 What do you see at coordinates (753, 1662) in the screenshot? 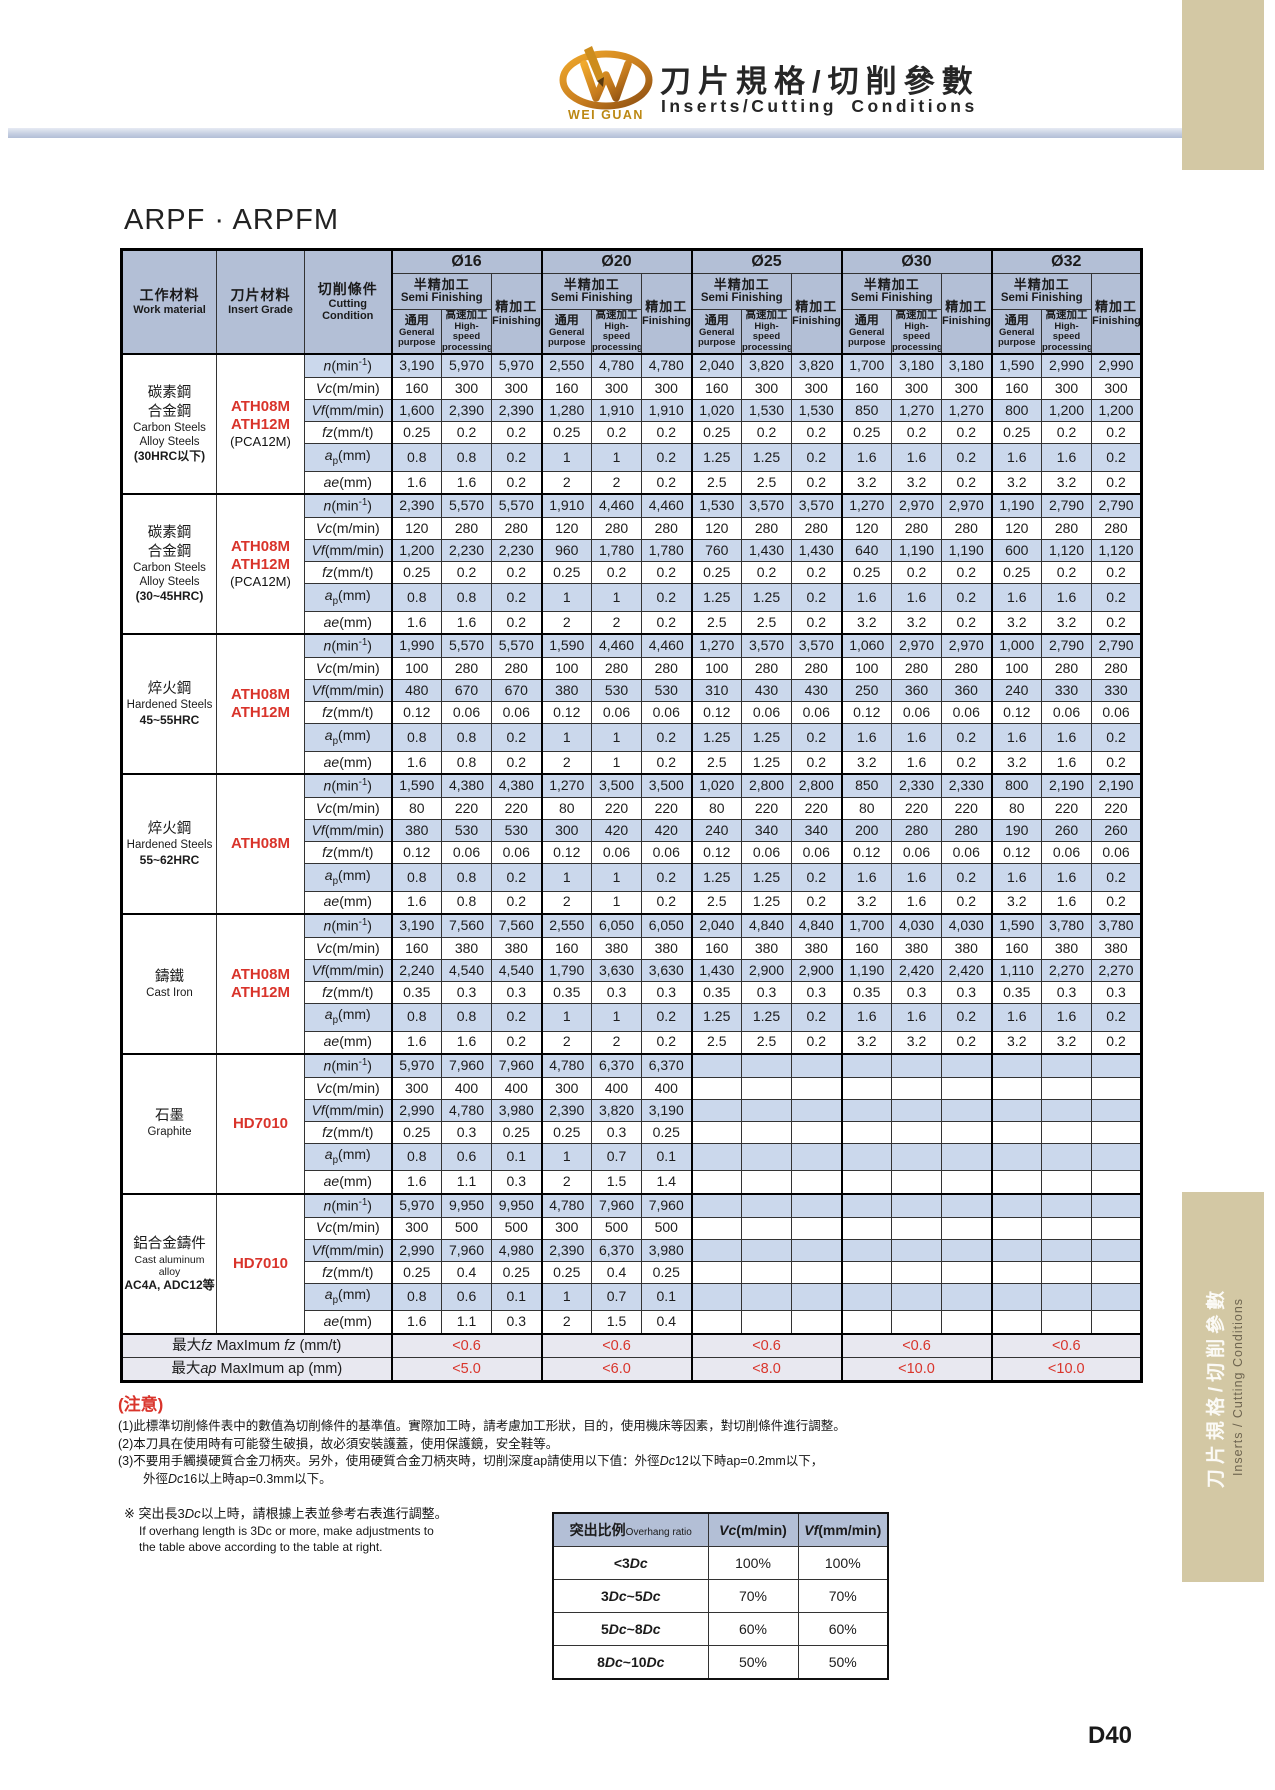
I see `overhang-vc-value: 50%` at bounding box center [753, 1662].